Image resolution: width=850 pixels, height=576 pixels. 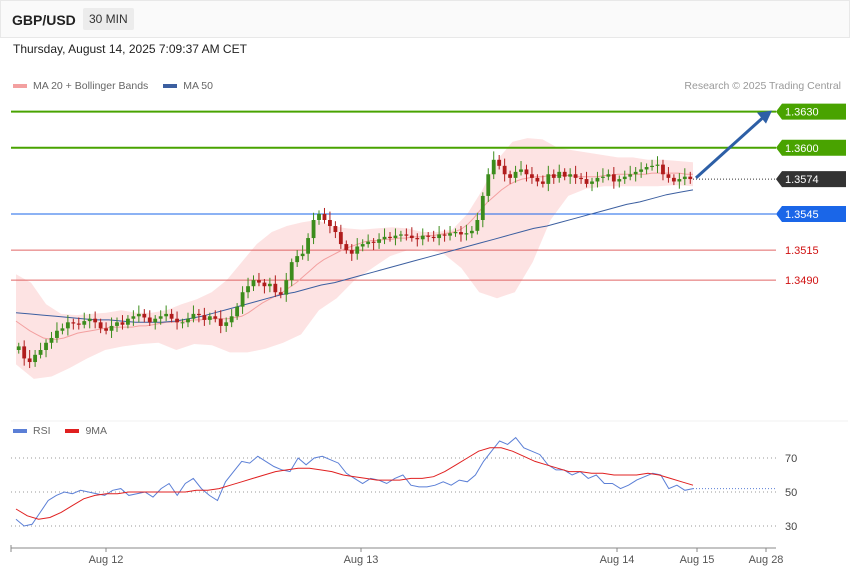 I want to click on x-tick-label: Aug 12, so click(x=106, y=560).